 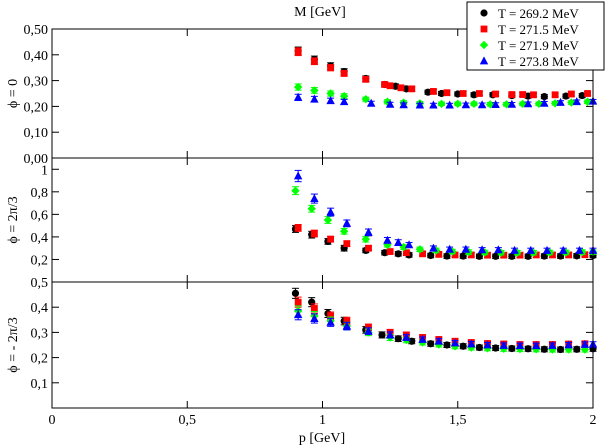 I want to click on y-tick-label: 1, so click(x=44, y=170).